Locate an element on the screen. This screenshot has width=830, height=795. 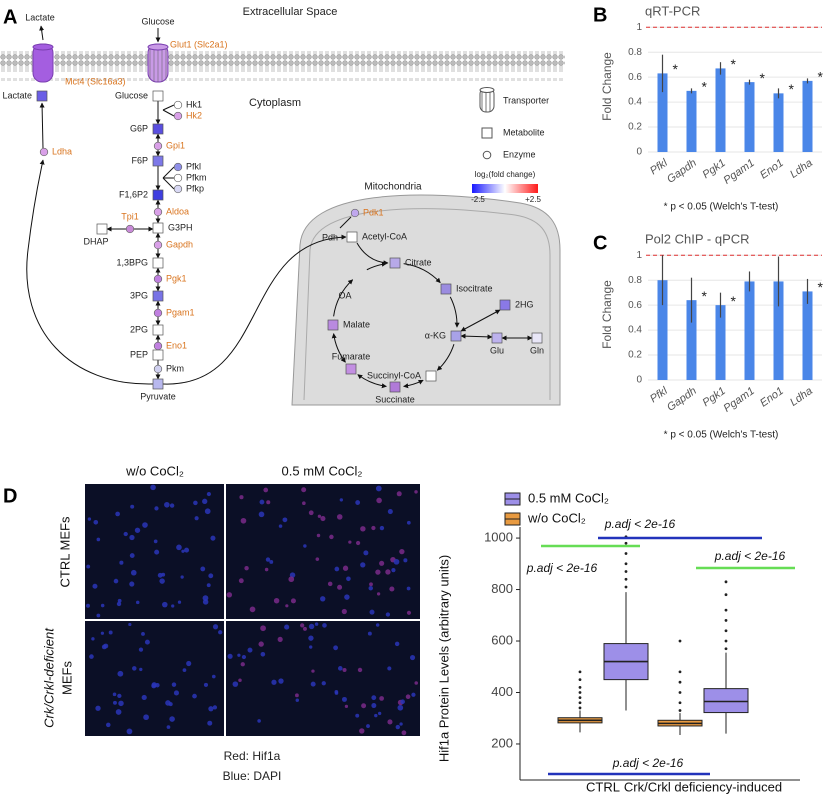
x-tick-label: Gapdh is located at coordinates (682, 399).